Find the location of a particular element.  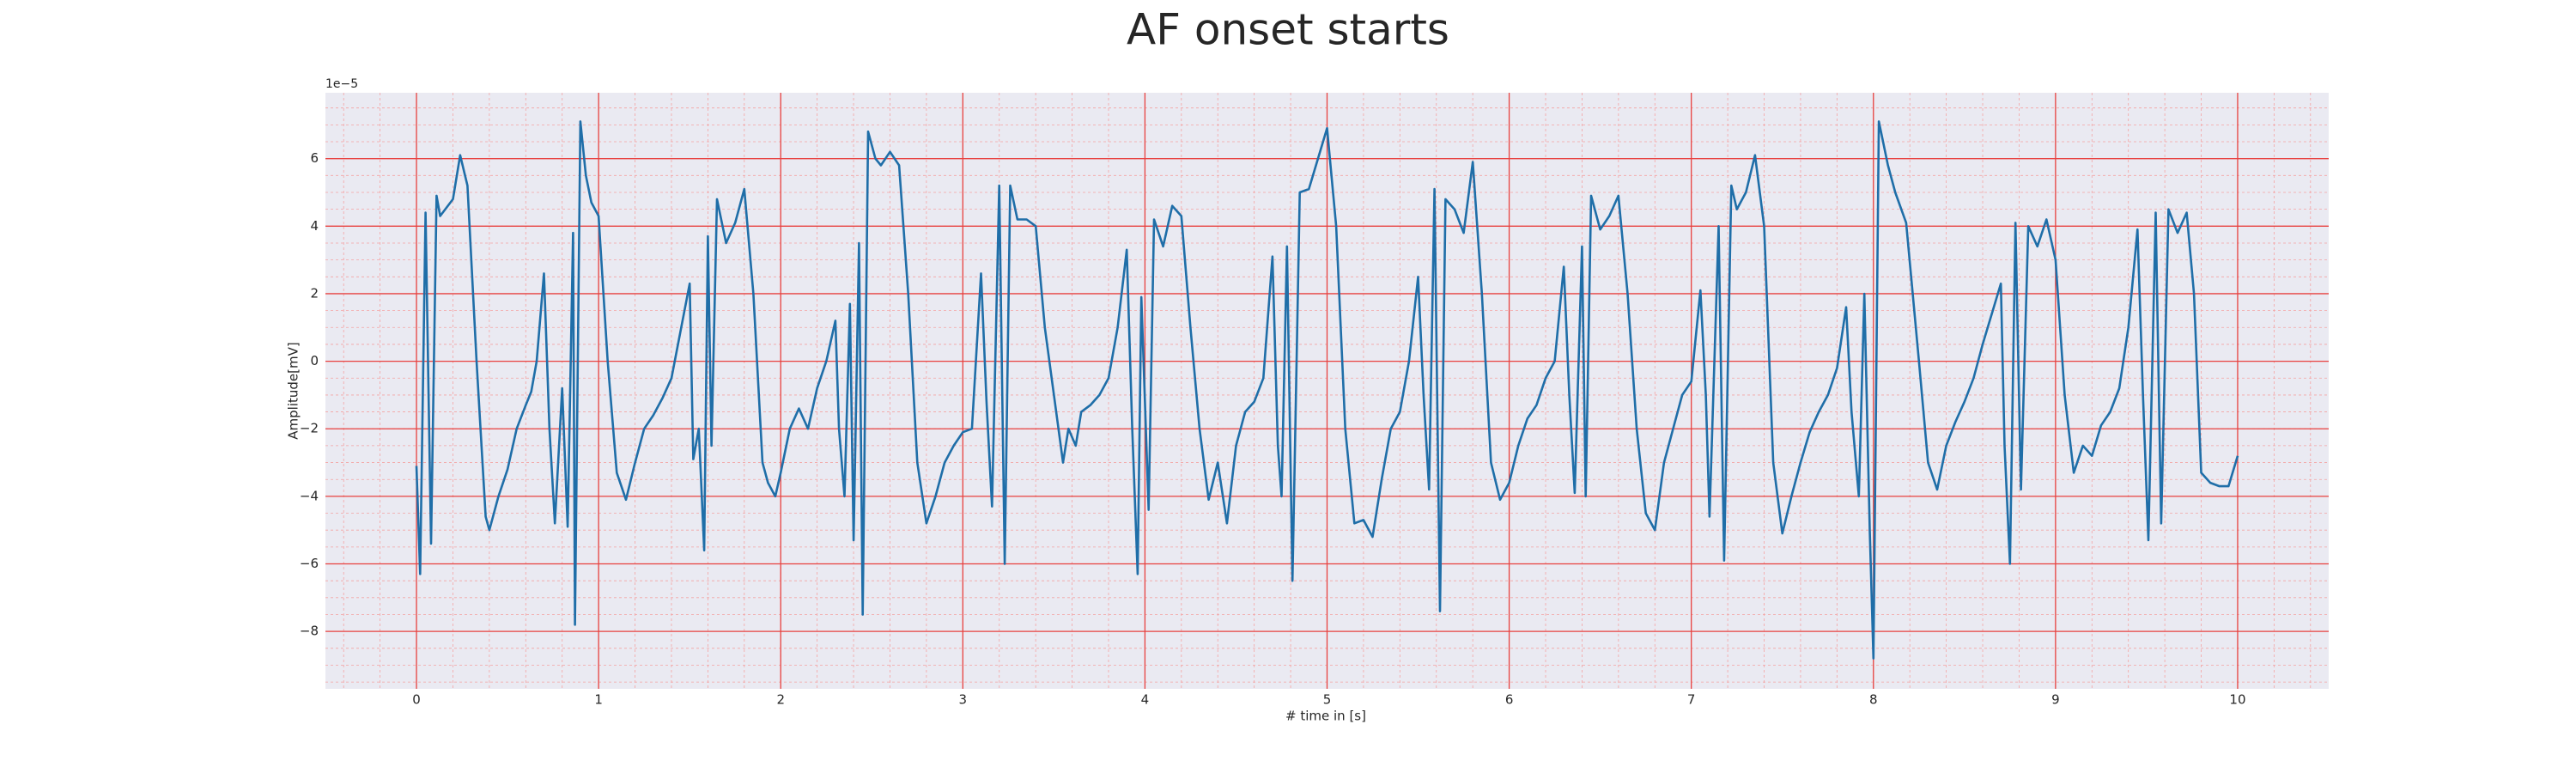

y-tick-label: 4 is located at coordinates (314, 226).